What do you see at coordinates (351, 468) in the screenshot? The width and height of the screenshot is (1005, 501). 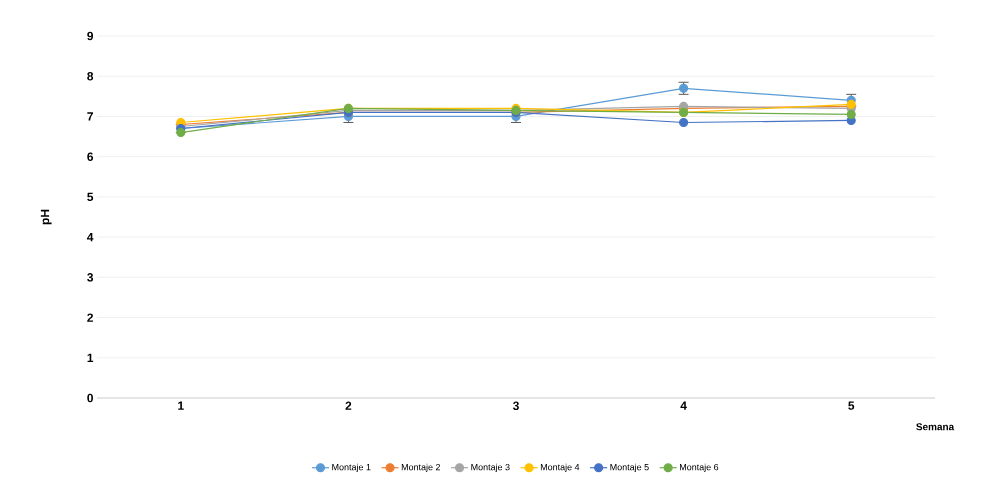 I see `legend-label: Montaje 1` at bounding box center [351, 468].